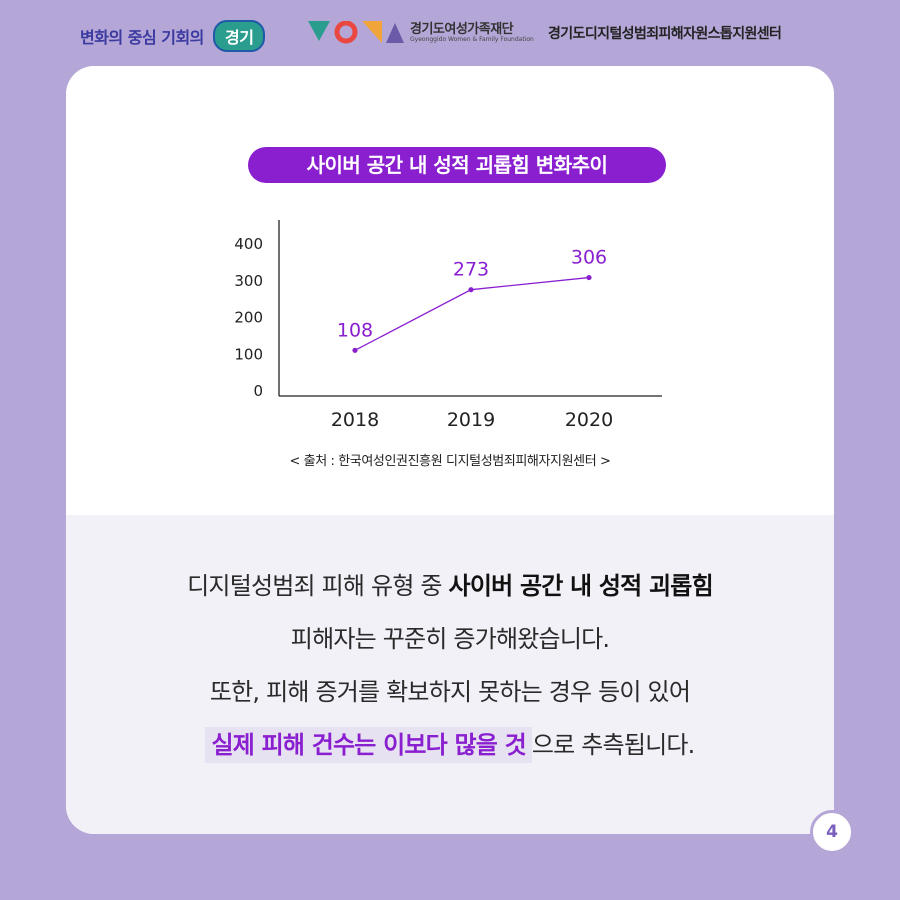 The height and width of the screenshot is (900, 900). I want to click on data-label: 273, so click(471, 270).